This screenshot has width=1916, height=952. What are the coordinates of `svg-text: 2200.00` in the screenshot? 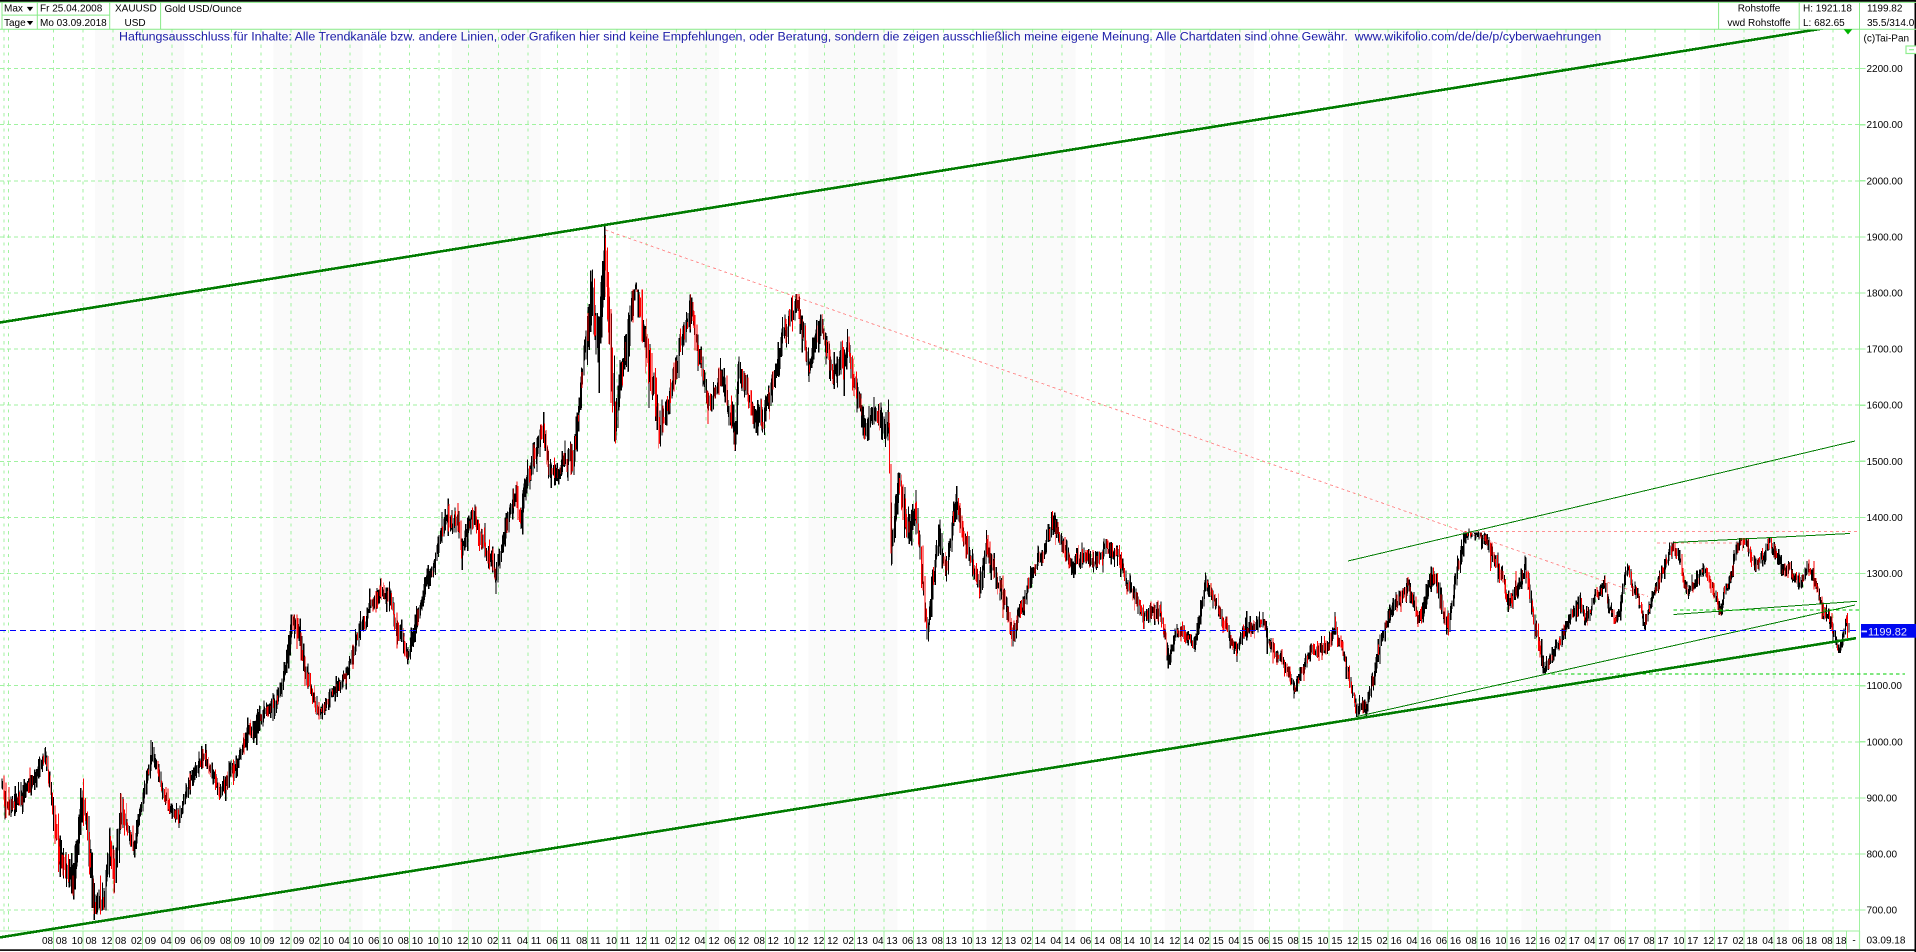 It's located at (1885, 69).